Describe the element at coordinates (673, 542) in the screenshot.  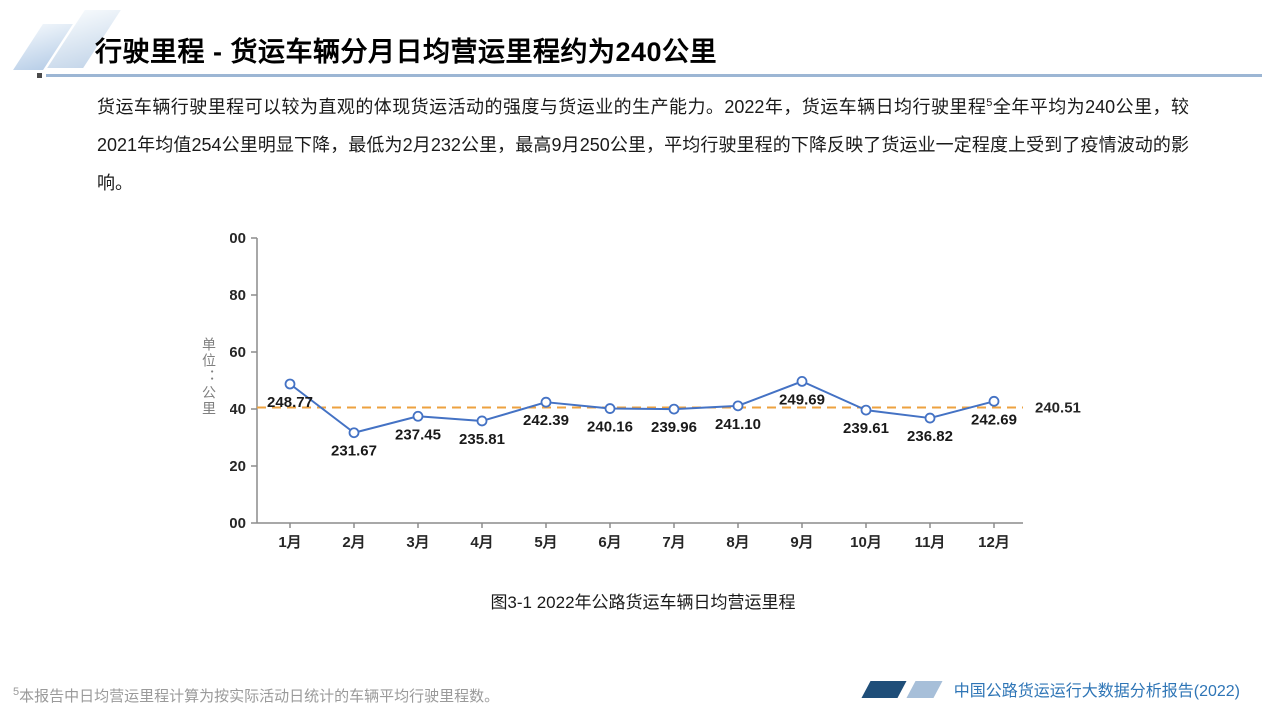
I see `x-axis-month-label: 7月` at that location.